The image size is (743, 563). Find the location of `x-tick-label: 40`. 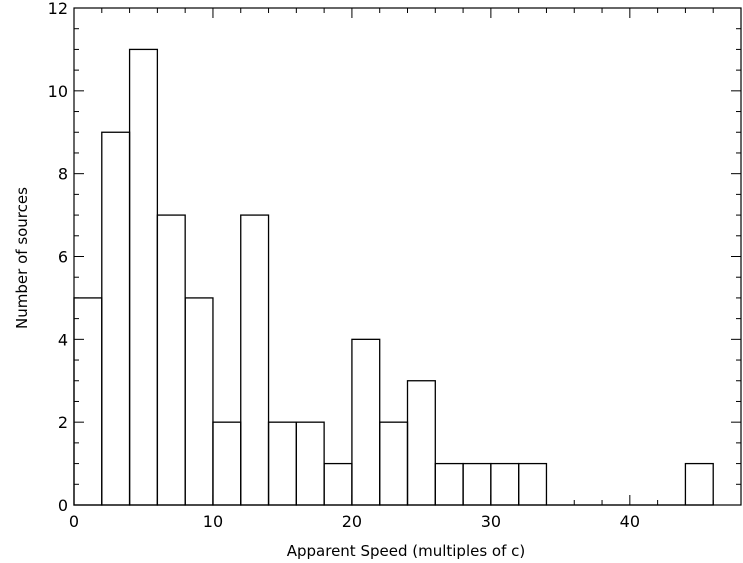

x-tick-label: 40 is located at coordinates (630, 521).